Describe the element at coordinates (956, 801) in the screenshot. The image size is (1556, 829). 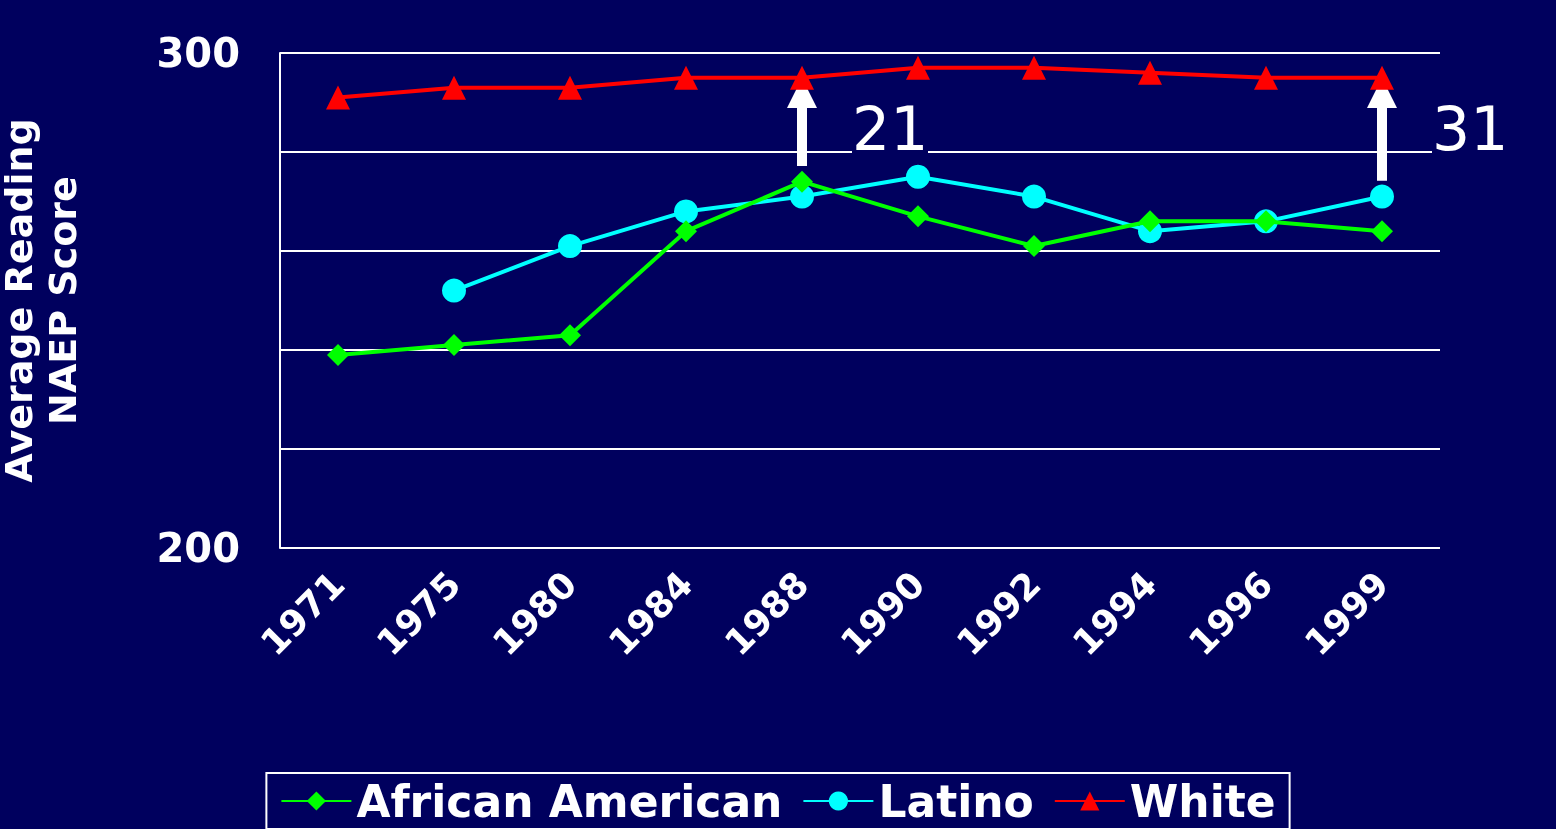
I see `legend-label: Latino` at that location.